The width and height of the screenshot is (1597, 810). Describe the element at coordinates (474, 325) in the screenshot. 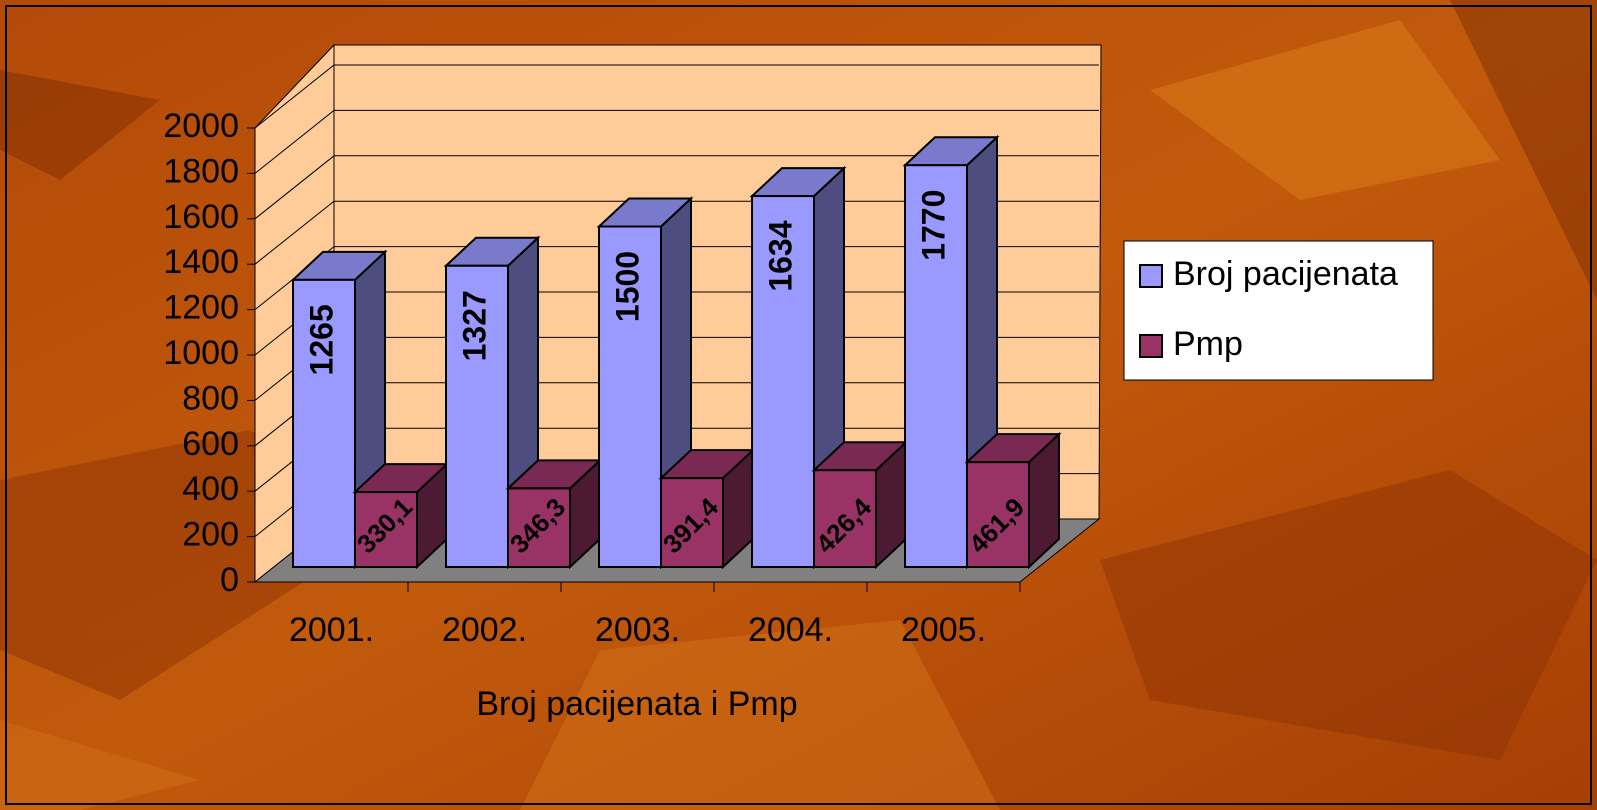

I see `data-label: 1327` at that location.